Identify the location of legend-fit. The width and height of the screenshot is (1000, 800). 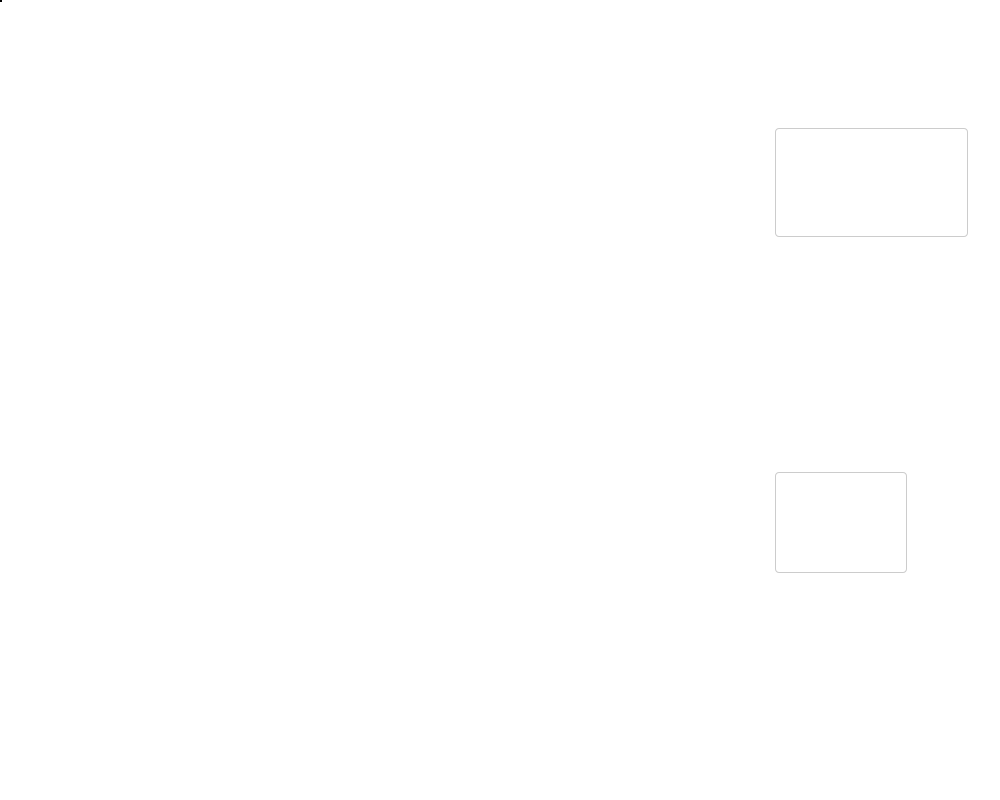
(871, 182).